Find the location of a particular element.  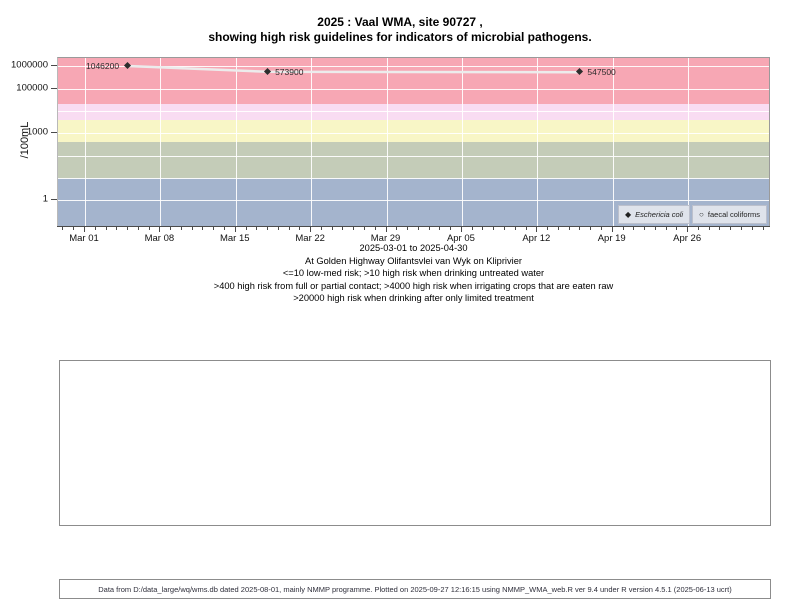

legend-item-label: Eschericia coli is located at coordinates (659, 214).